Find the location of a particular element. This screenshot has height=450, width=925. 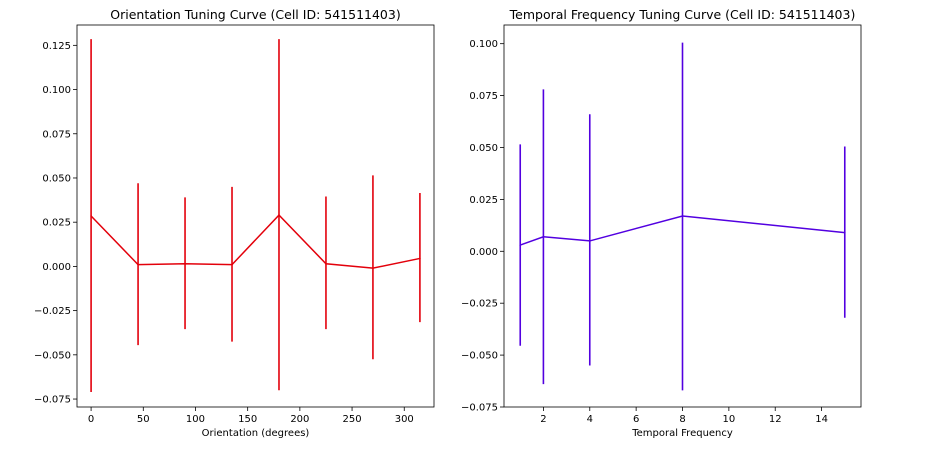

temporal-frequency-x-tick-label: 10 is located at coordinates (728, 419).